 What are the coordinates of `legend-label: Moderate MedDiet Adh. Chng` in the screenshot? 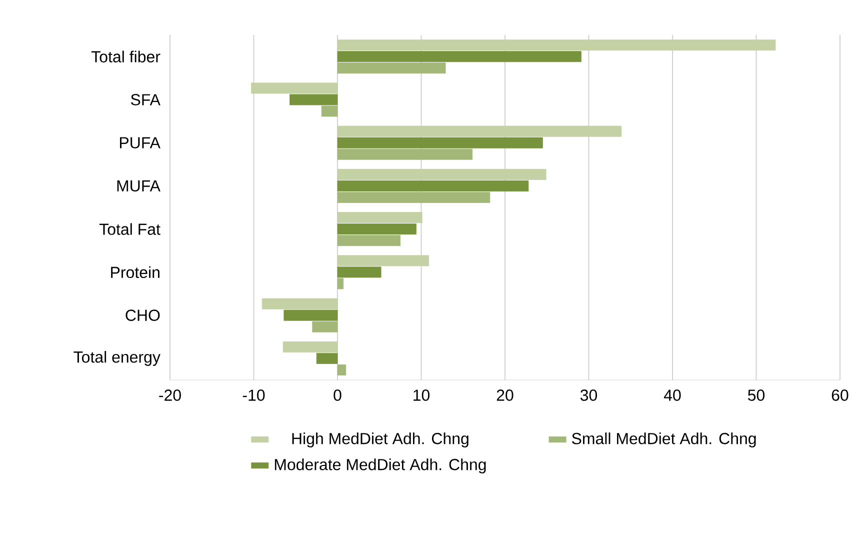 It's located at (380, 466).